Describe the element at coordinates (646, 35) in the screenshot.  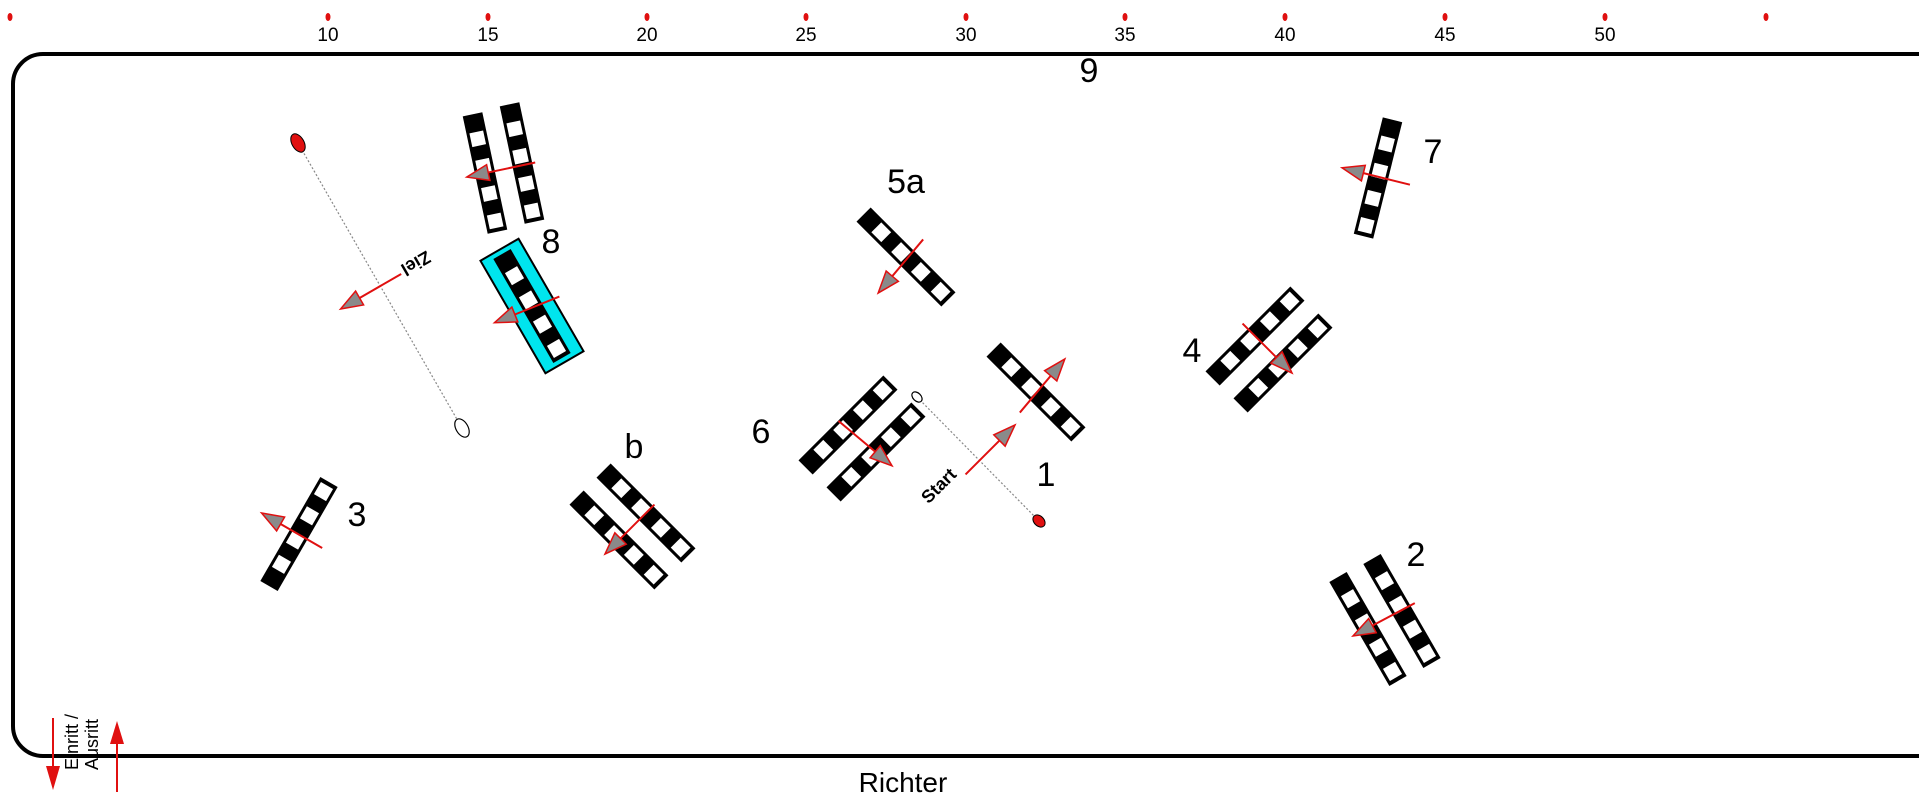
I see `scale-label: 20` at that location.